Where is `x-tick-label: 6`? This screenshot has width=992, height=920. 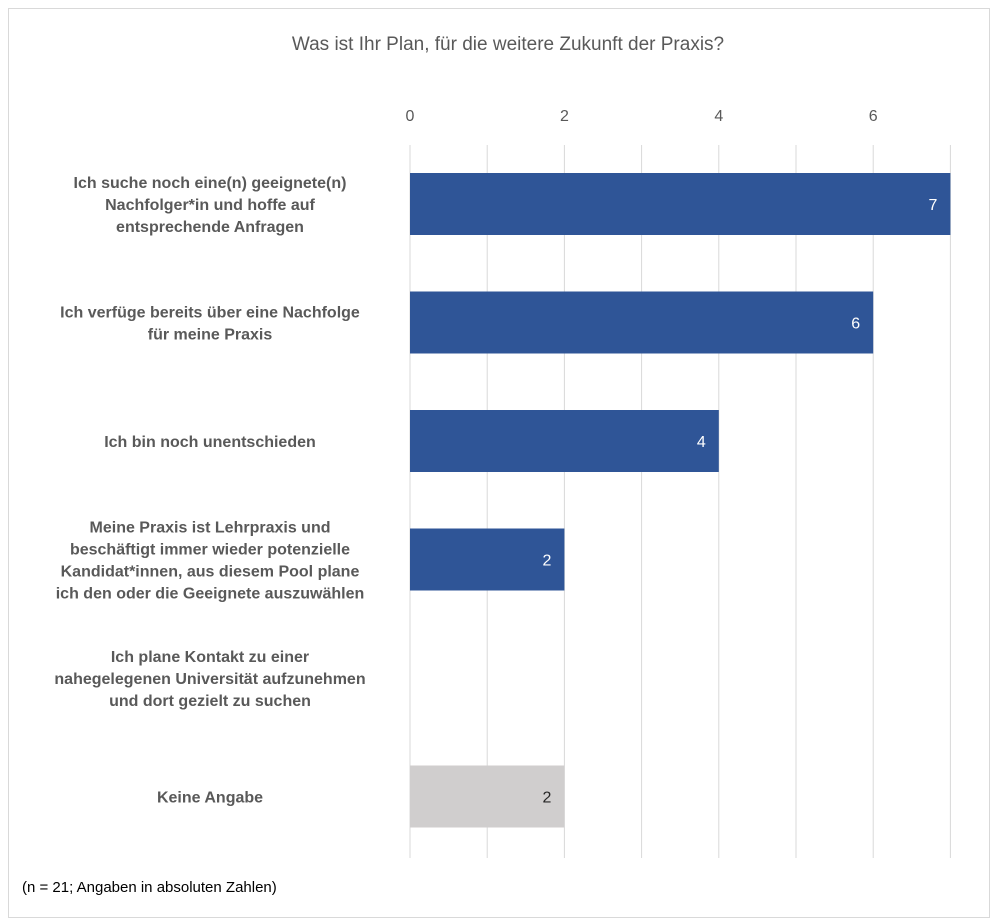 x-tick-label: 6 is located at coordinates (873, 116).